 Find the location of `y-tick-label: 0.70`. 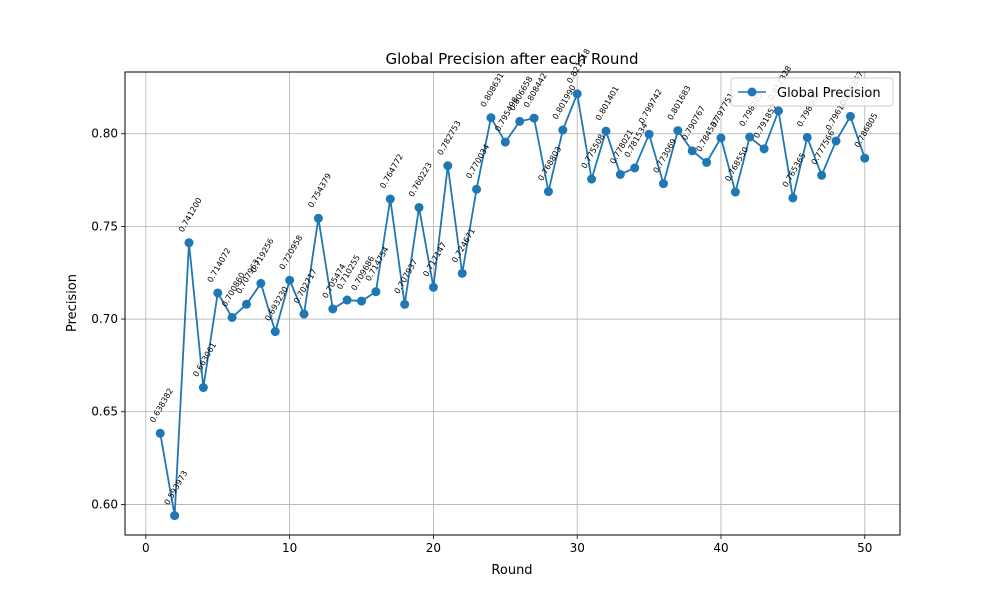

y-tick-label: 0.70 is located at coordinates (104, 319).